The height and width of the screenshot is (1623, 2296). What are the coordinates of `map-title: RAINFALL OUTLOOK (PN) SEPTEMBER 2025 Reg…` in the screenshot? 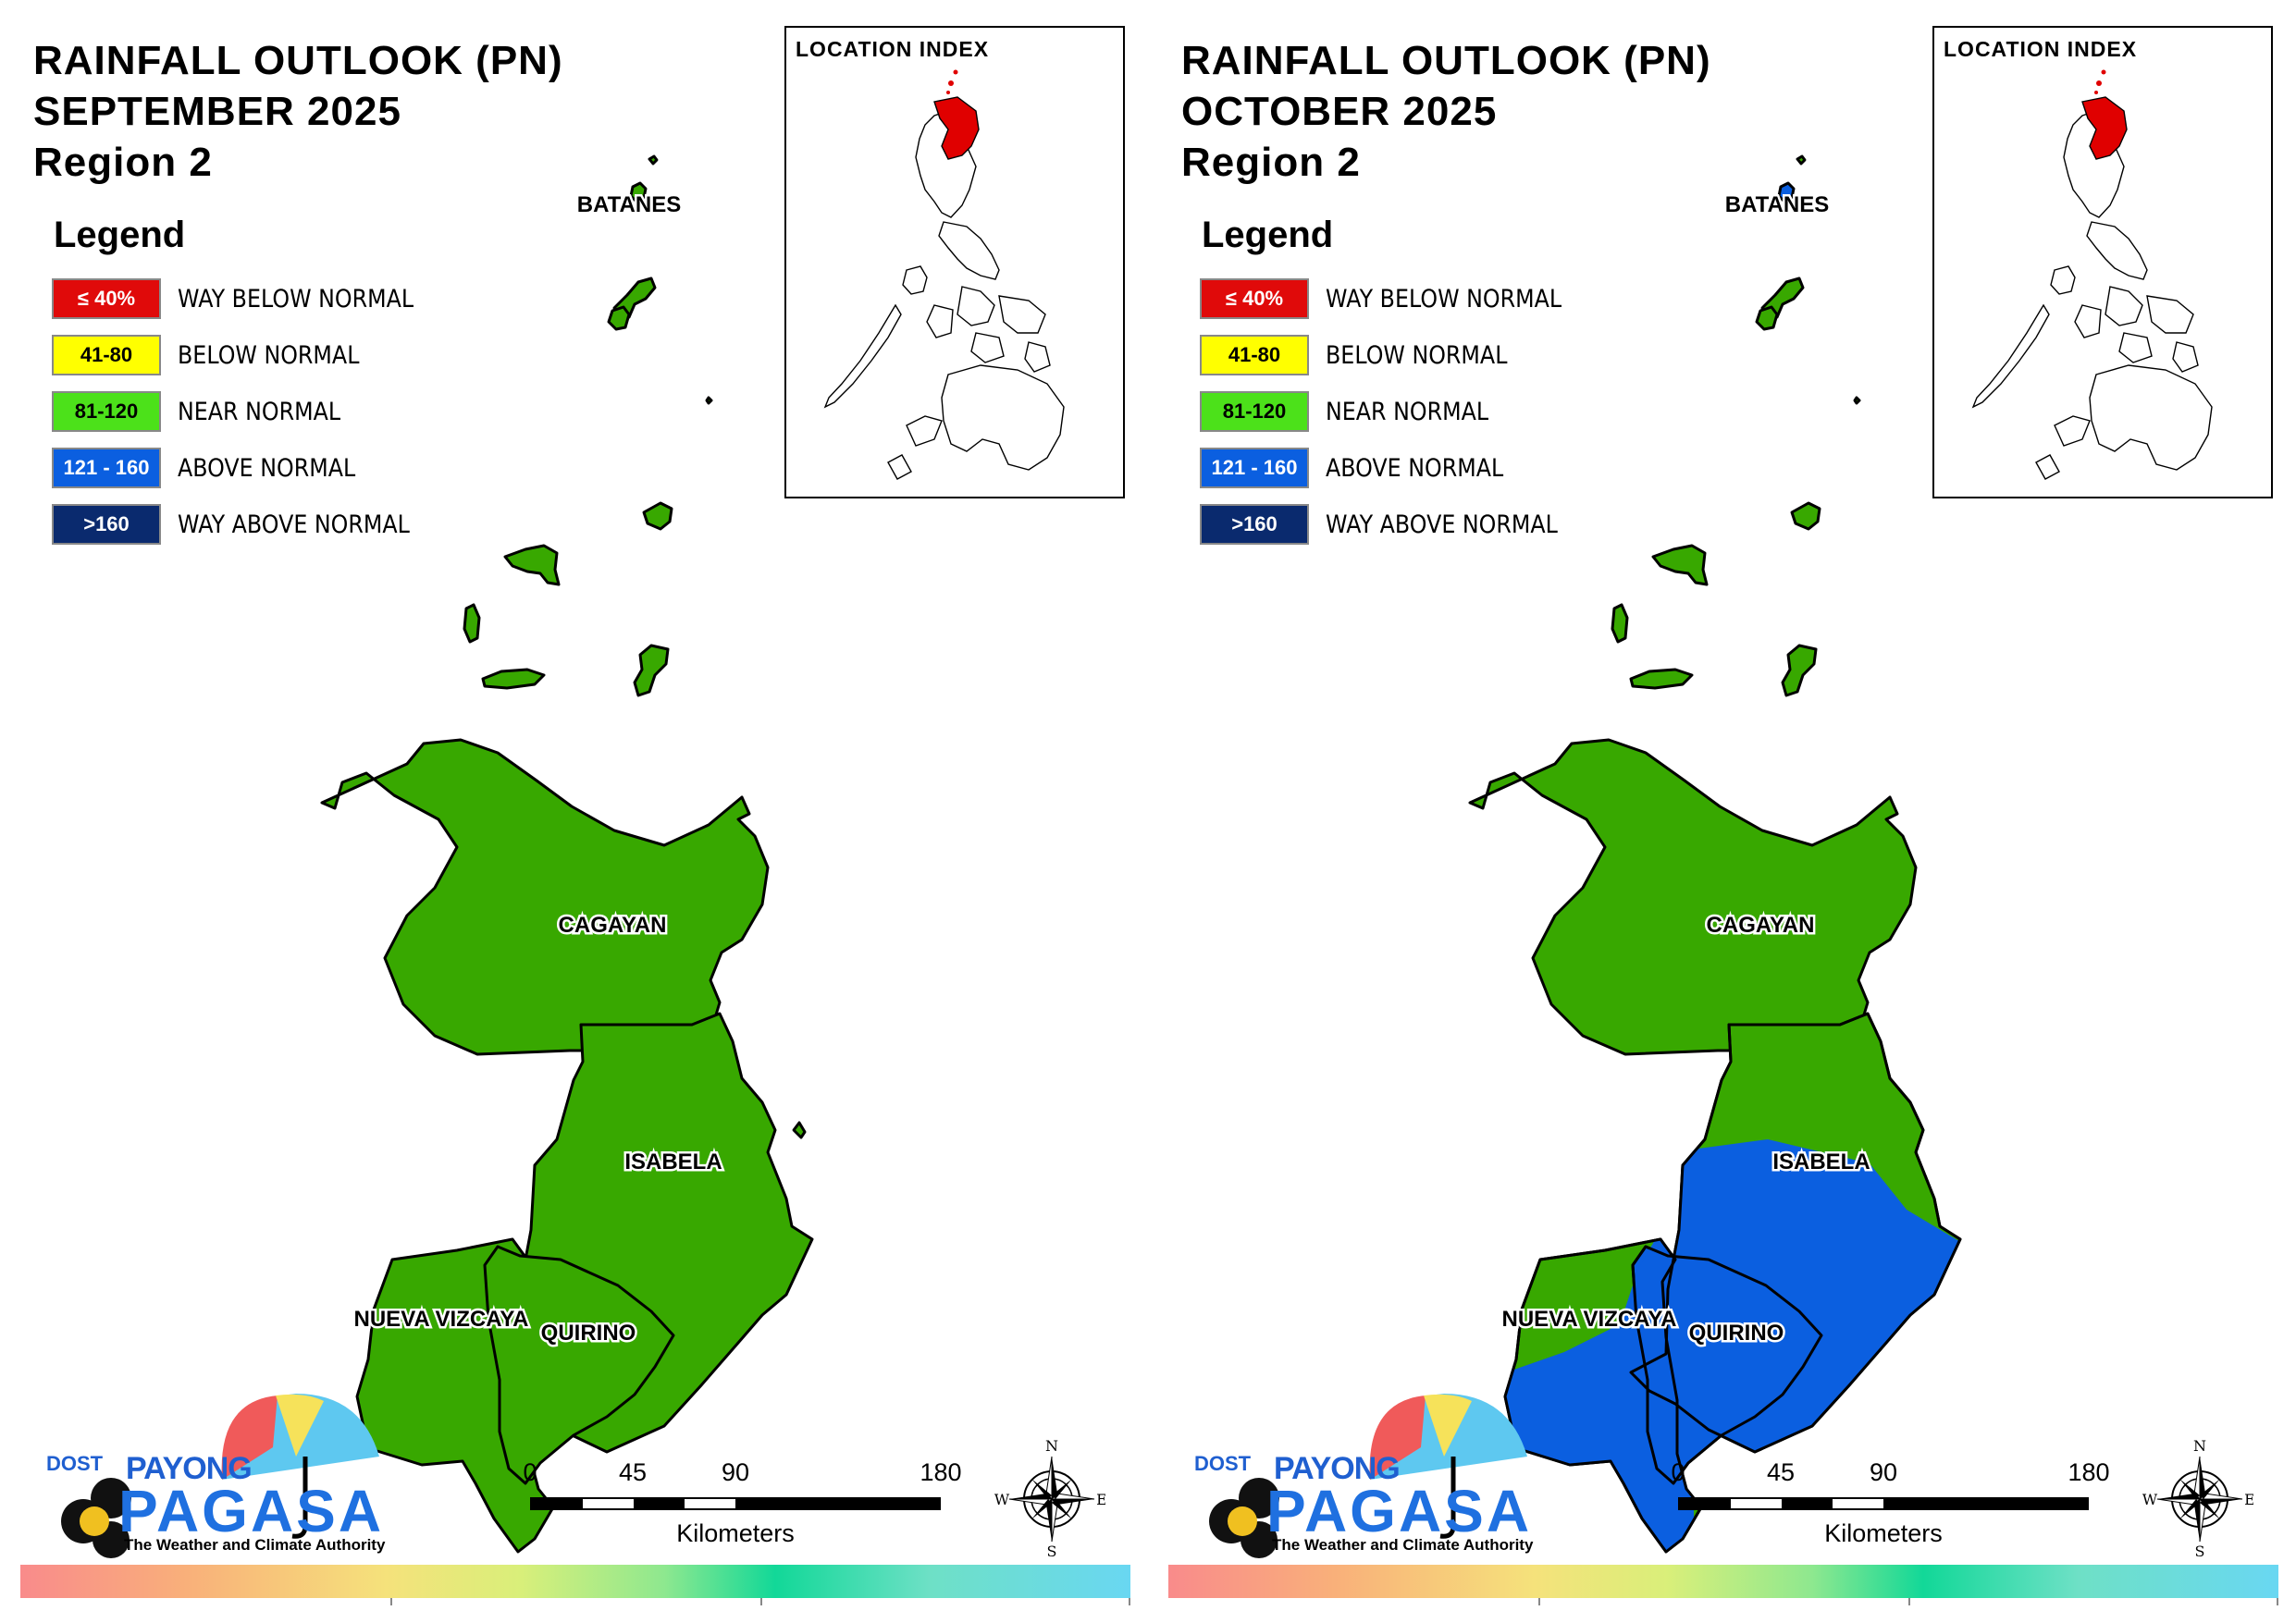 It's located at (298, 111).